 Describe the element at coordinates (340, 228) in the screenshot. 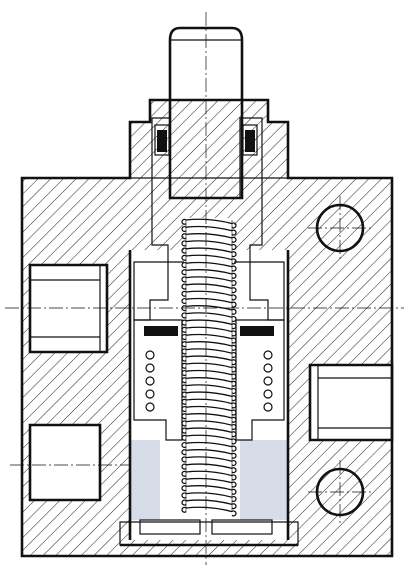

I see `mounting-hole-top` at that location.